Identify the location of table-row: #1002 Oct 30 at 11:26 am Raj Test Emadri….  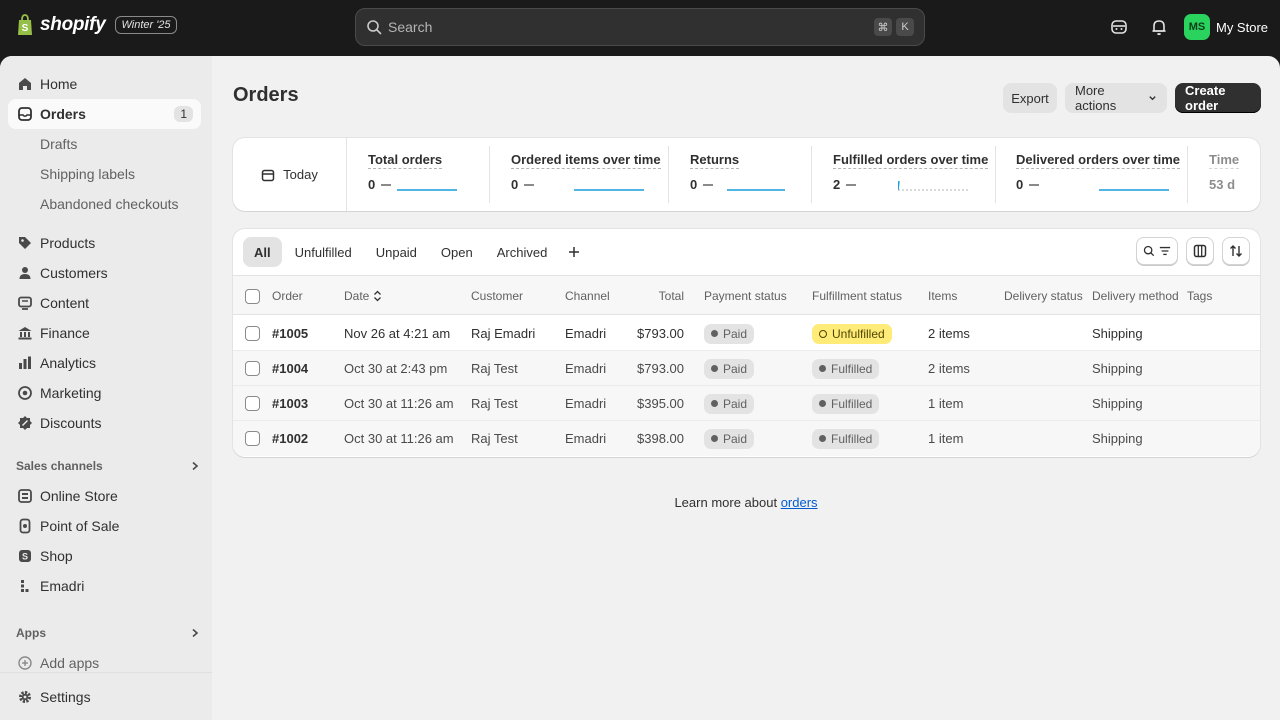
(746, 438).